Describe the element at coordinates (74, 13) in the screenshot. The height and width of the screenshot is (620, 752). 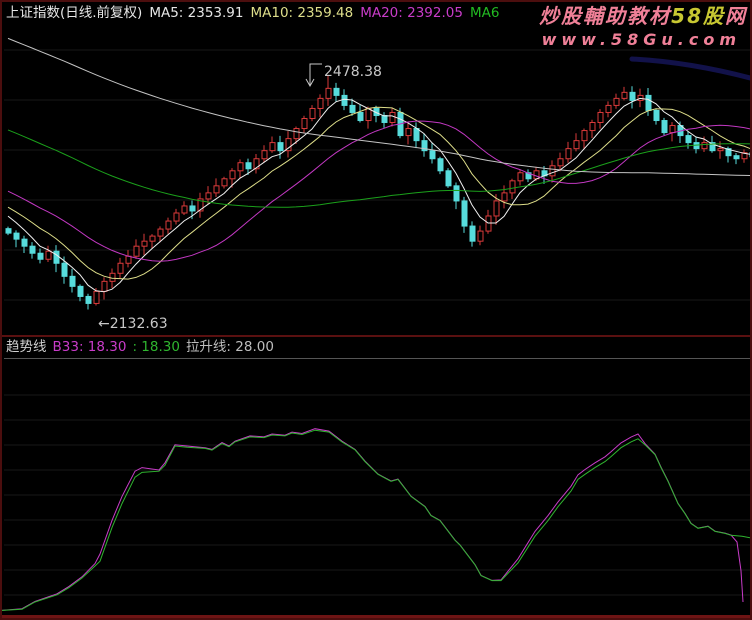
I see `header-token: 上证指数(日线.前复权)` at that location.